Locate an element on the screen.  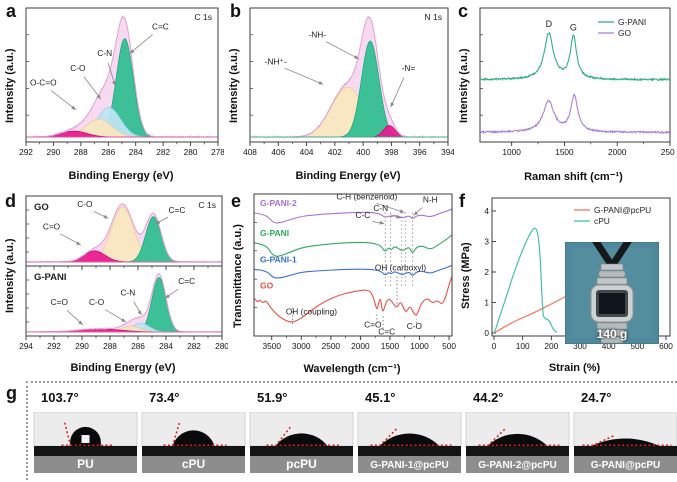
svg-text: 290 is located at coordinates (54, 152).